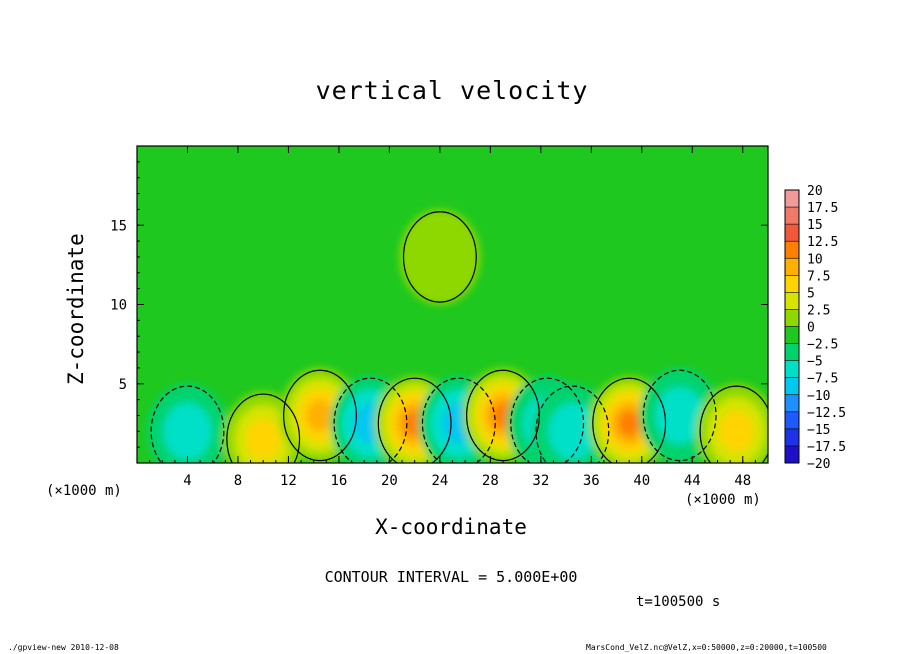  What do you see at coordinates (818, 396) in the screenshot?
I see `colorbar-label: −10` at bounding box center [818, 396].